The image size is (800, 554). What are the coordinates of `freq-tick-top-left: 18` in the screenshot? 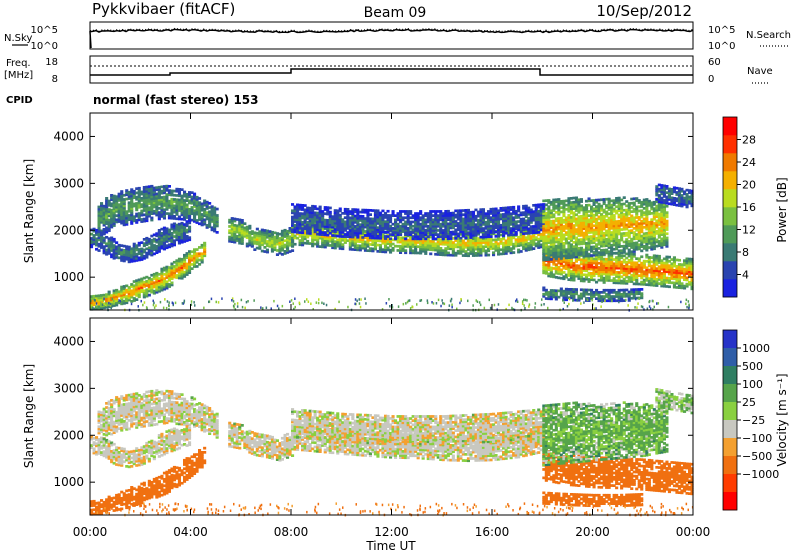 It's located at (51, 62).